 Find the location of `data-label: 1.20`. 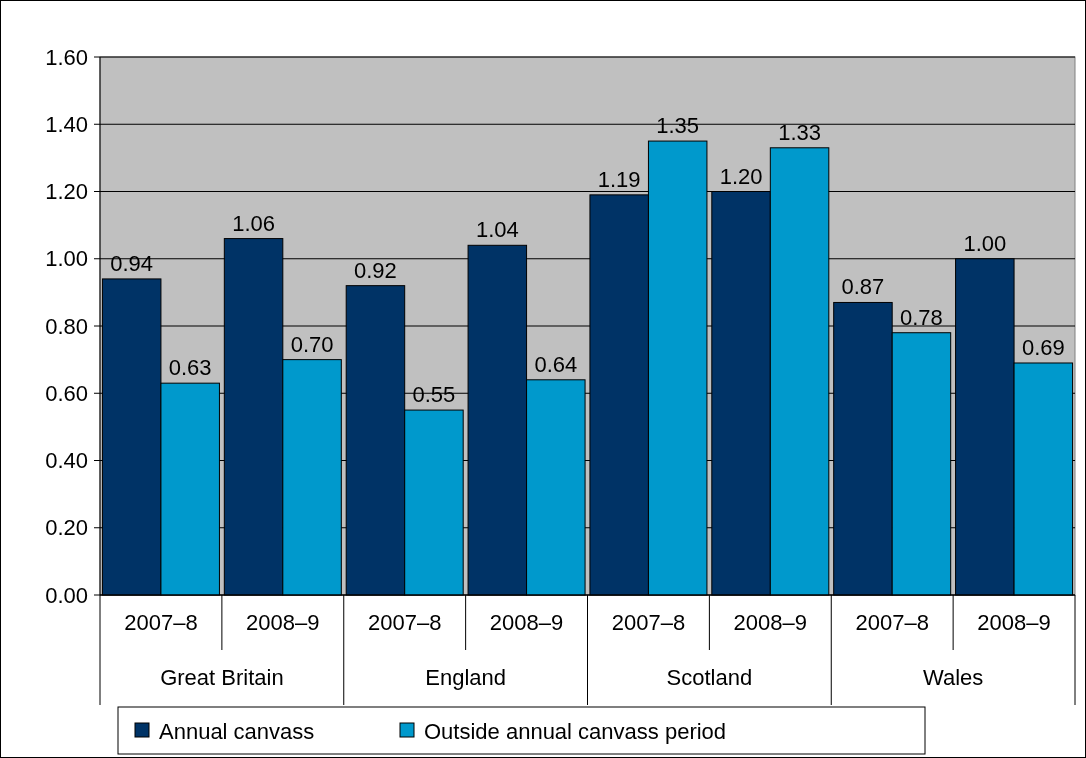

data-label: 1.20 is located at coordinates (741, 176).